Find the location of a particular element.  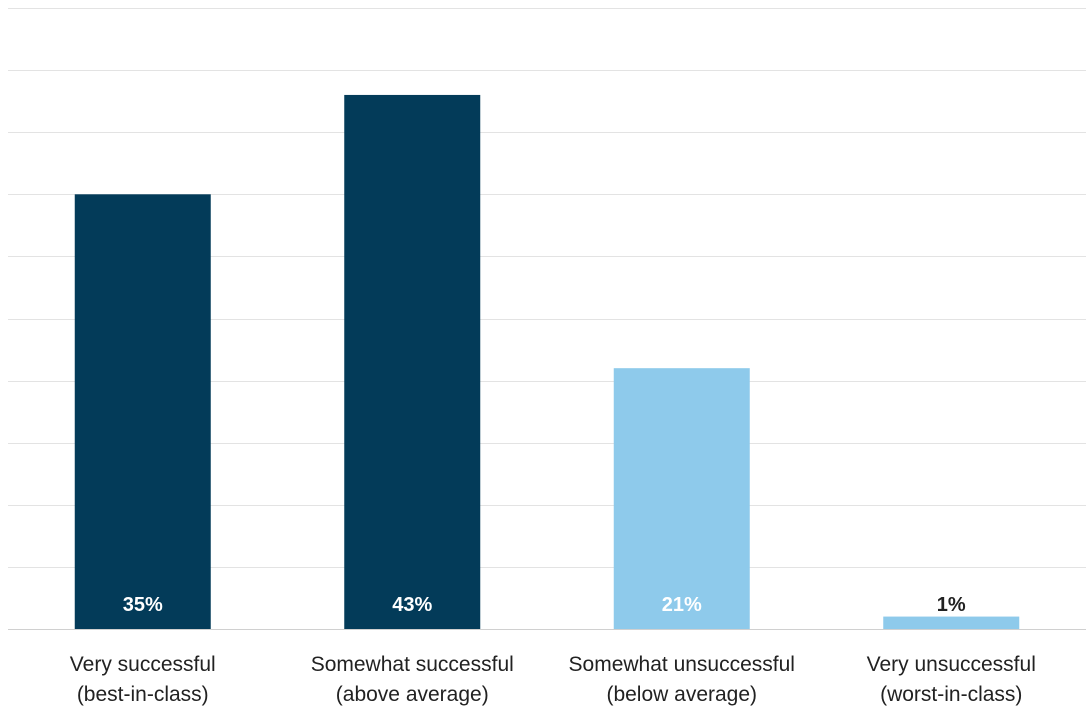

x-tick-label: Somewhat unsuccessful is located at coordinates (682, 664).